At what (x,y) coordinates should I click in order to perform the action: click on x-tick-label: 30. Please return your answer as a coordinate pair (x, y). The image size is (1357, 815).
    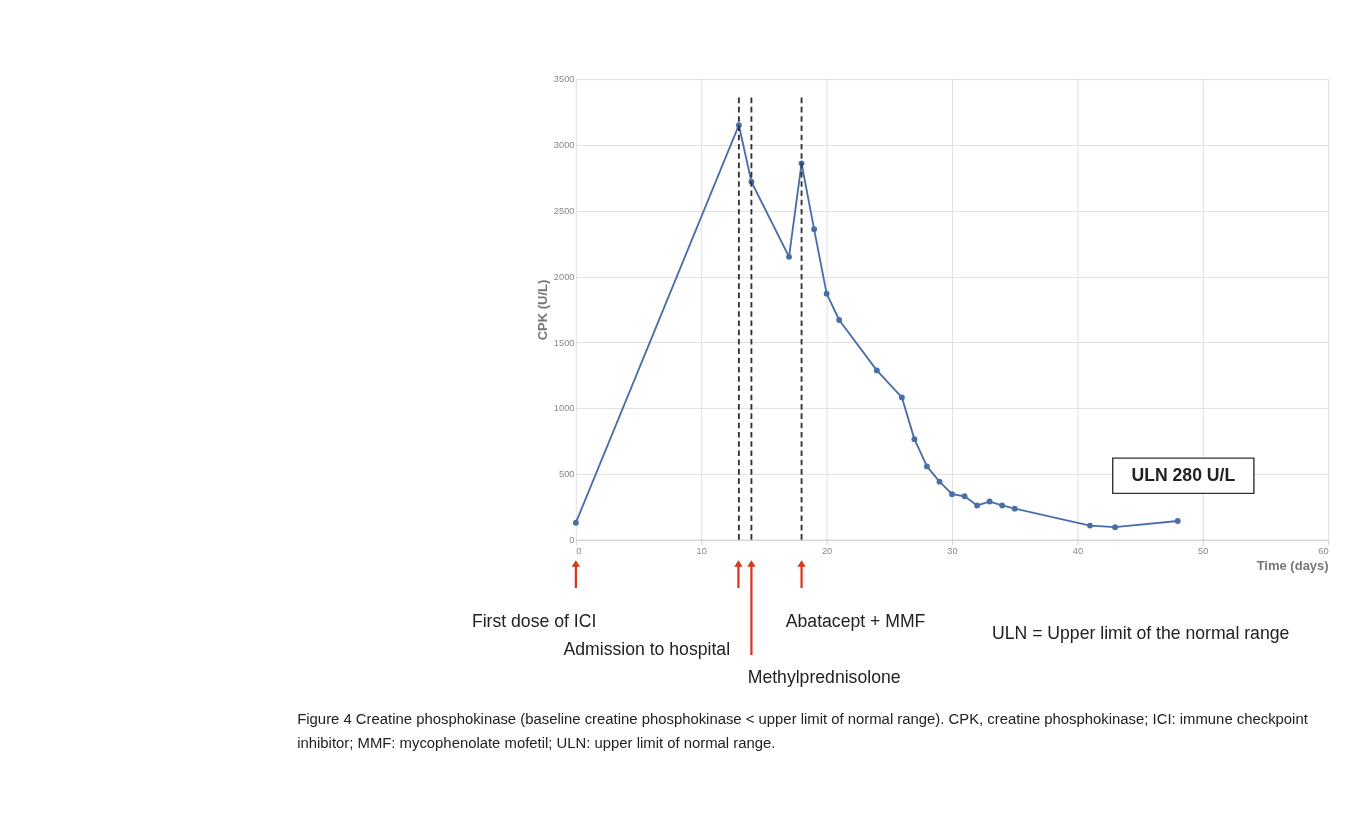
    Looking at the image, I should click on (952, 551).